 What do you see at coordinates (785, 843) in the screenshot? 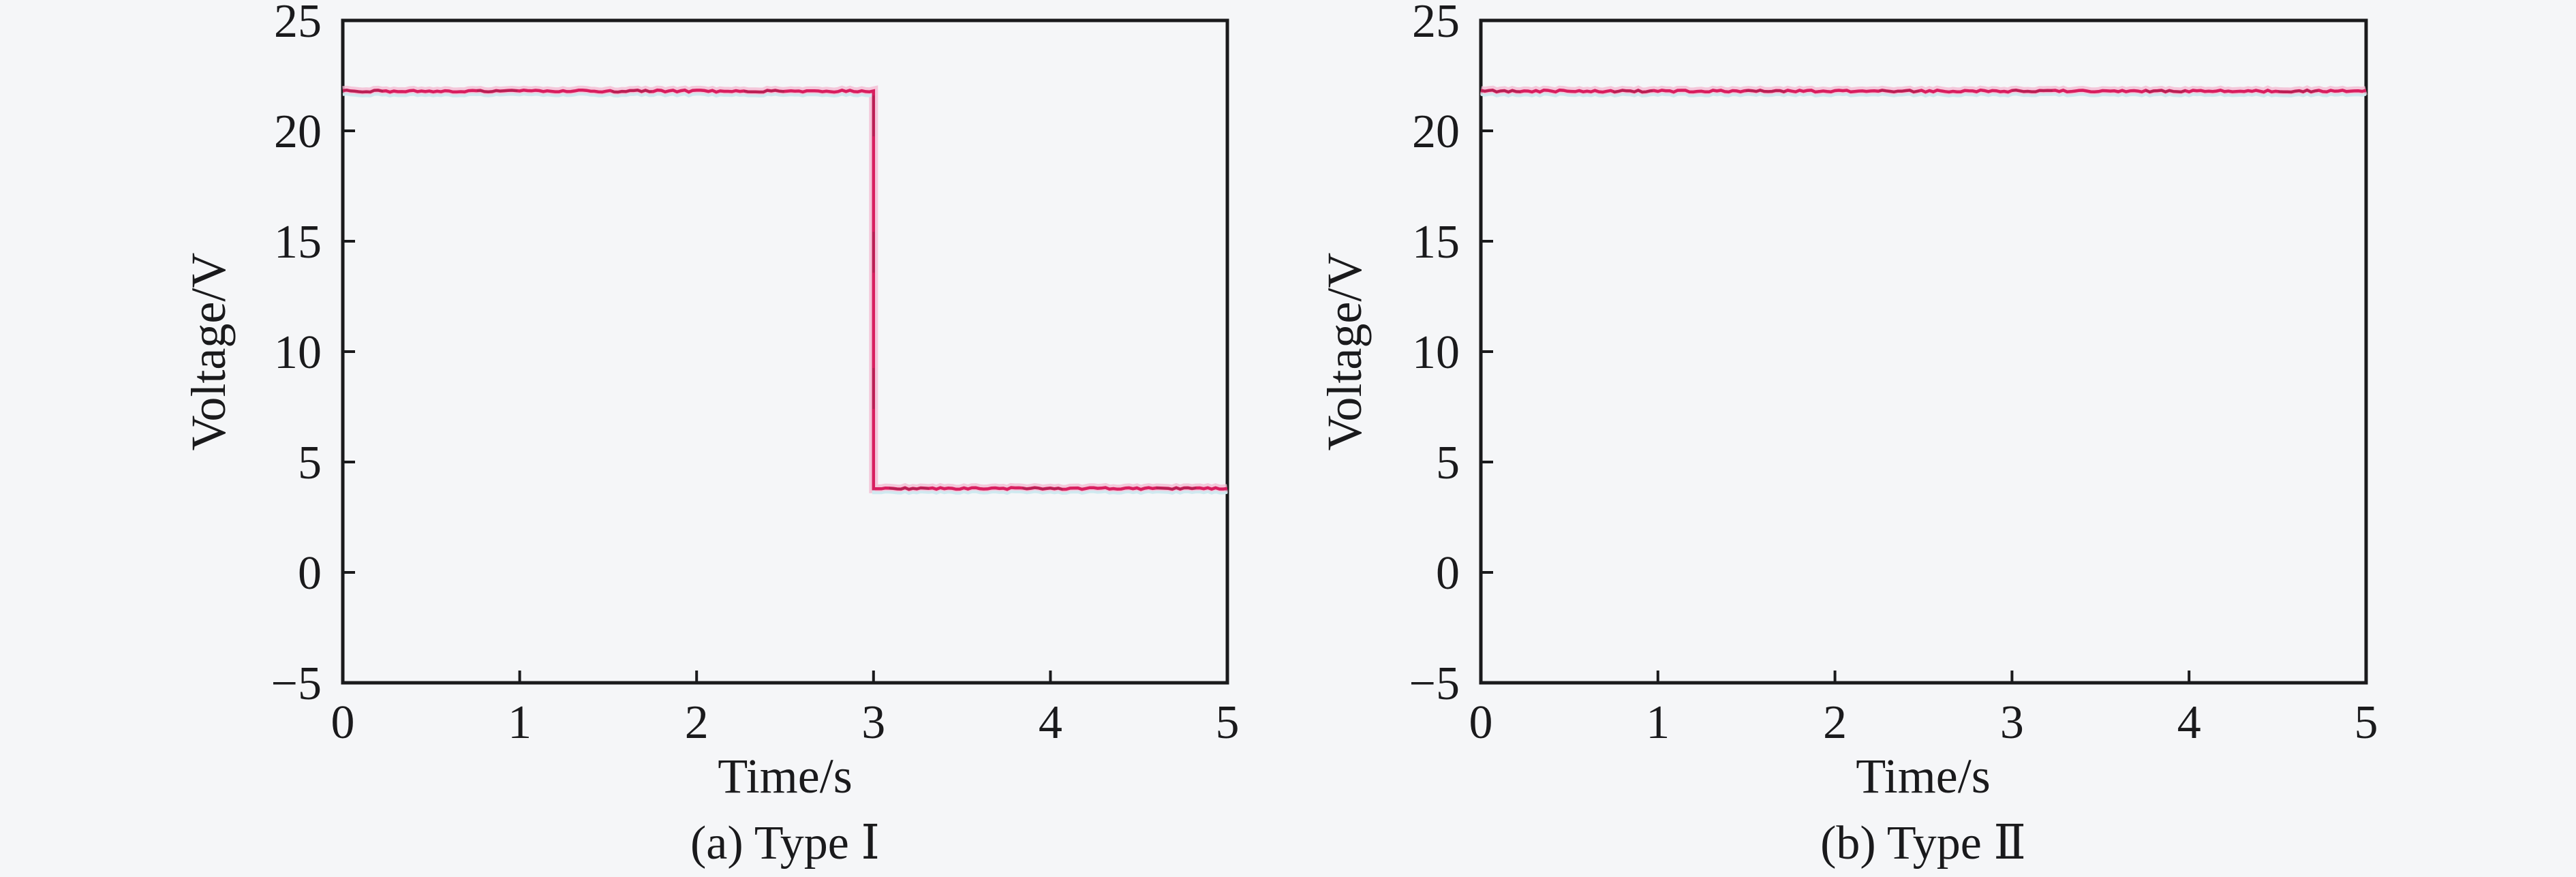
I see `chart-a-caption: (a) Type Ⅰ` at bounding box center [785, 843].